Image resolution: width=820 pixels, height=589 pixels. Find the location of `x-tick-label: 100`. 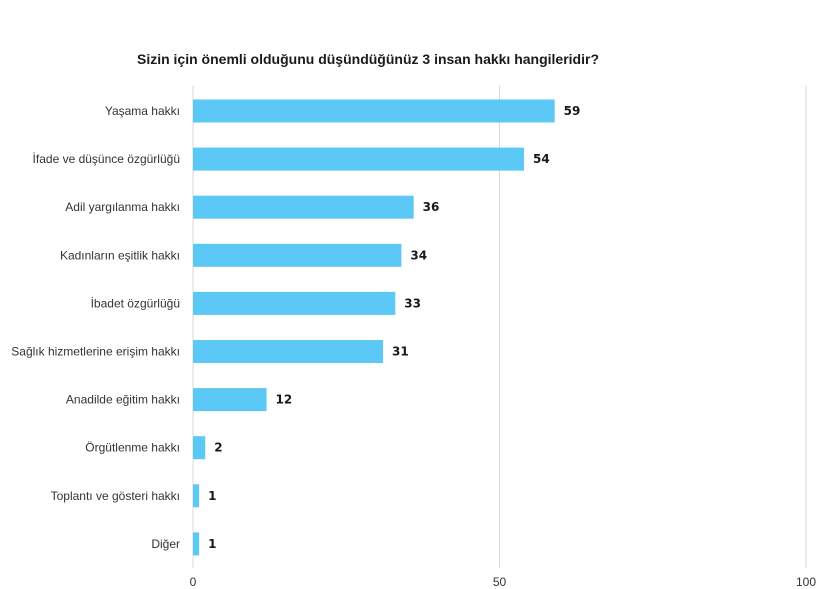

x-tick-label: 100 is located at coordinates (806, 582).